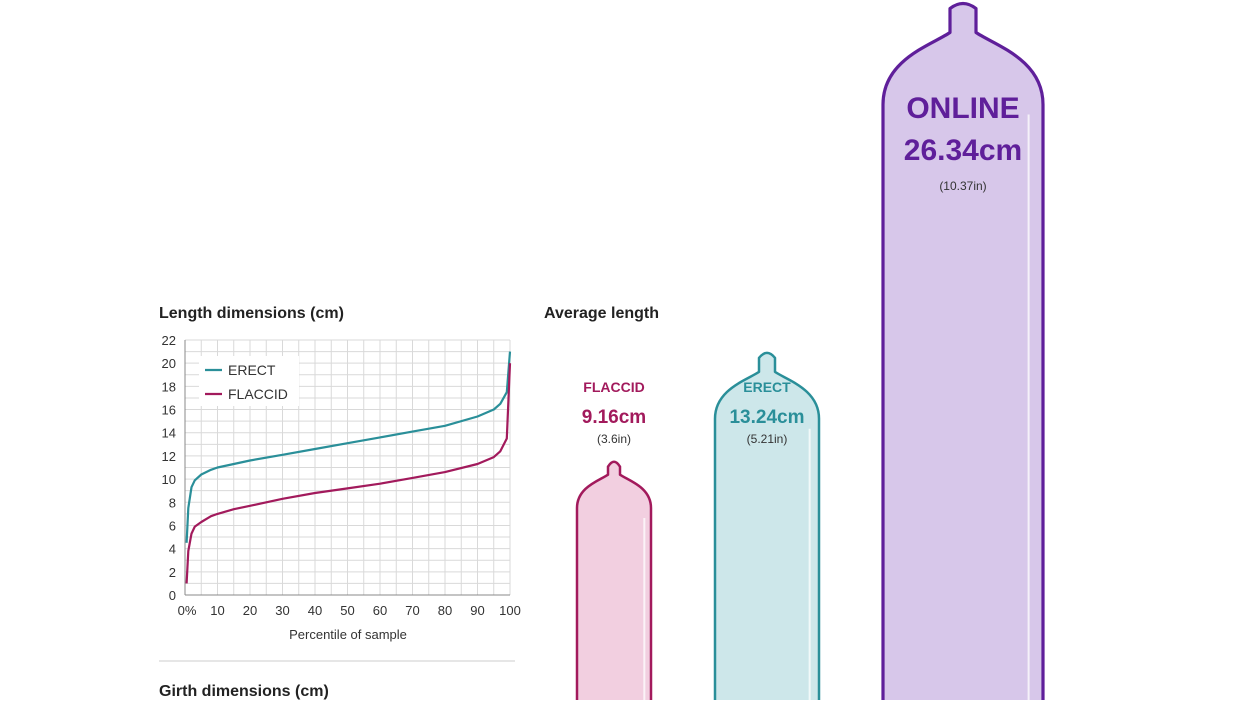 The width and height of the screenshot is (1245, 701). Describe the element at coordinates (963, 350) in the screenshot. I see `online-bar` at that location.